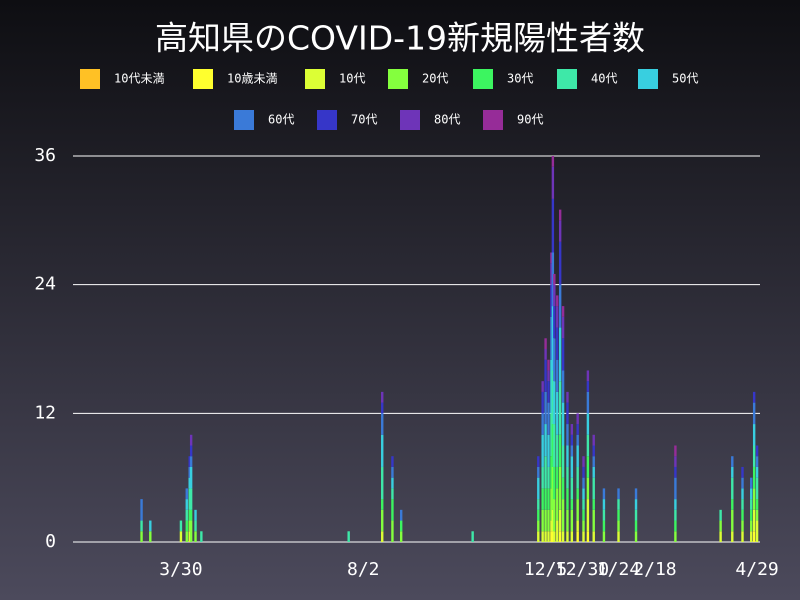 The height and width of the screenshot is (600, 800). What do you see at coordinates (364, 120) in the screenshot?
I see `legend-label: 70代` at bounding box center [364, 120].